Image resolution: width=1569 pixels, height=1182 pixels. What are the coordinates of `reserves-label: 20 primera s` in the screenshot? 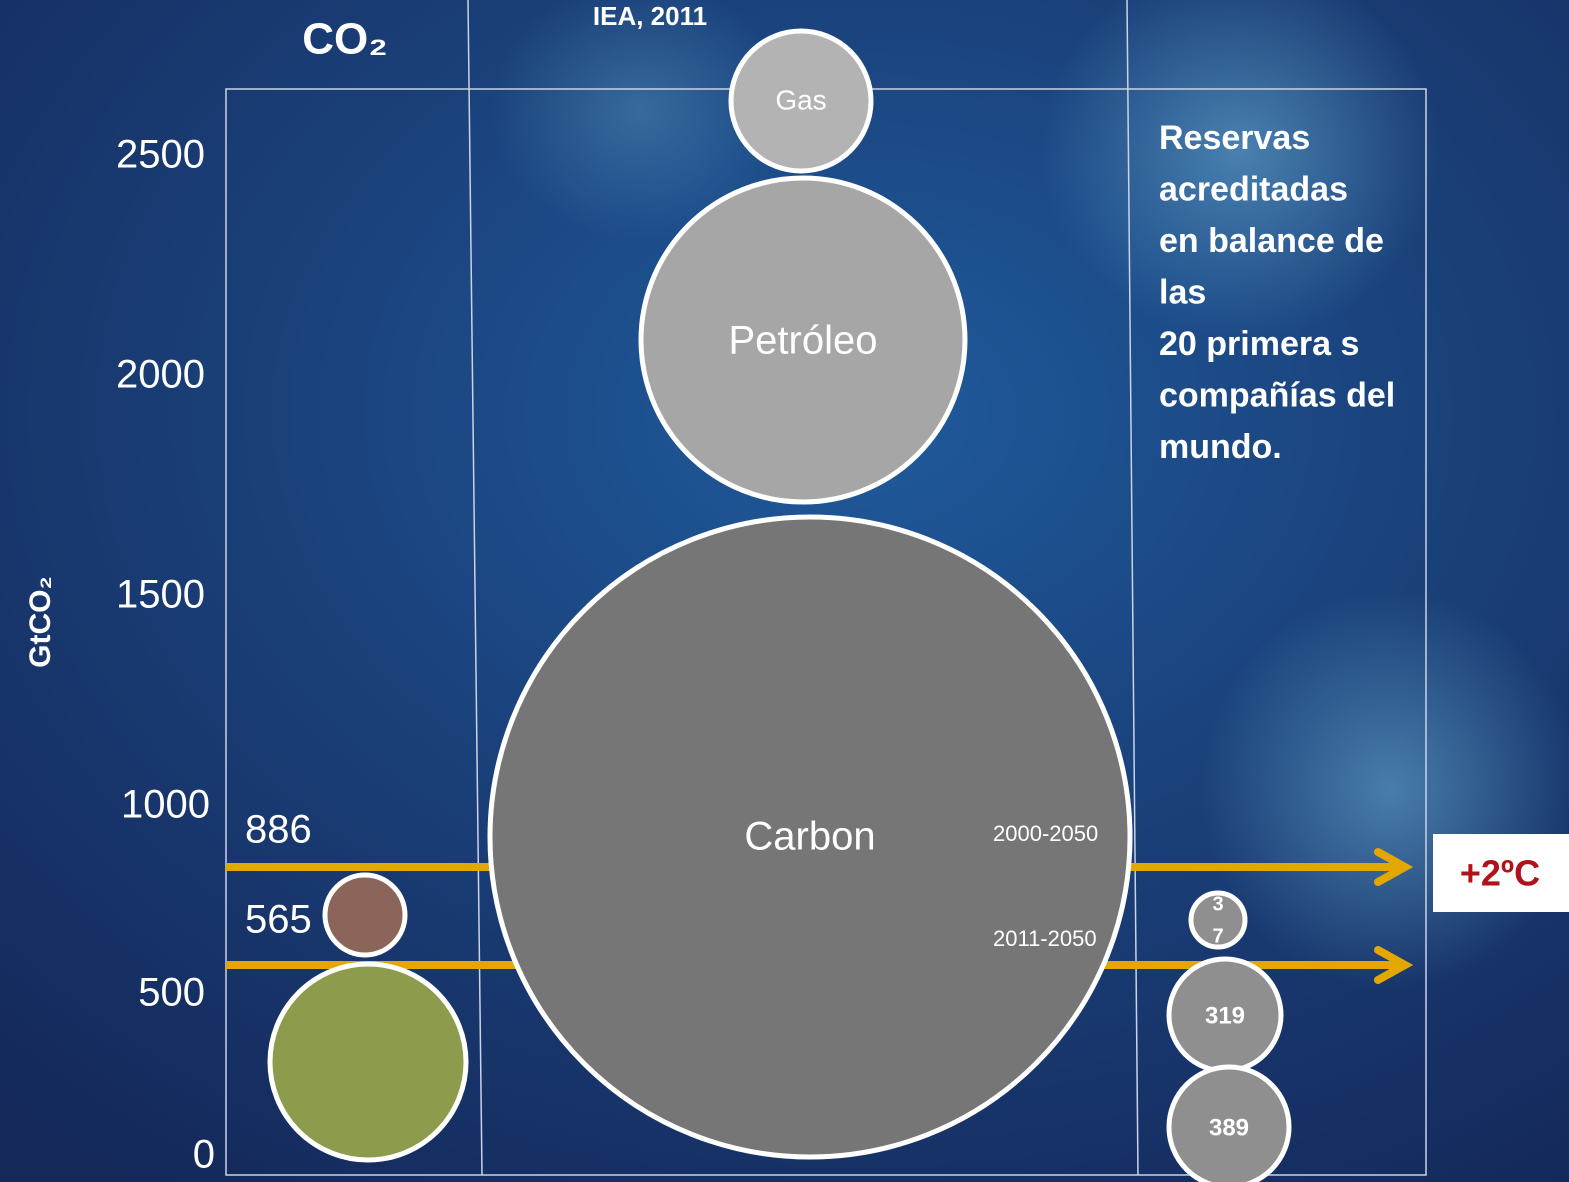 It's located at (1259, 344).